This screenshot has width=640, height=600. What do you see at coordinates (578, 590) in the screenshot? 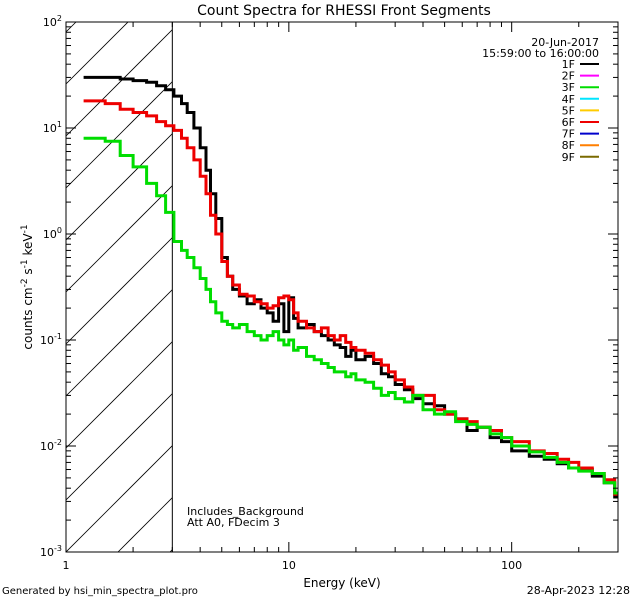
I see `footer-timestamp: 28-Apr-2023 12:28` at bounding box center [578, 590].